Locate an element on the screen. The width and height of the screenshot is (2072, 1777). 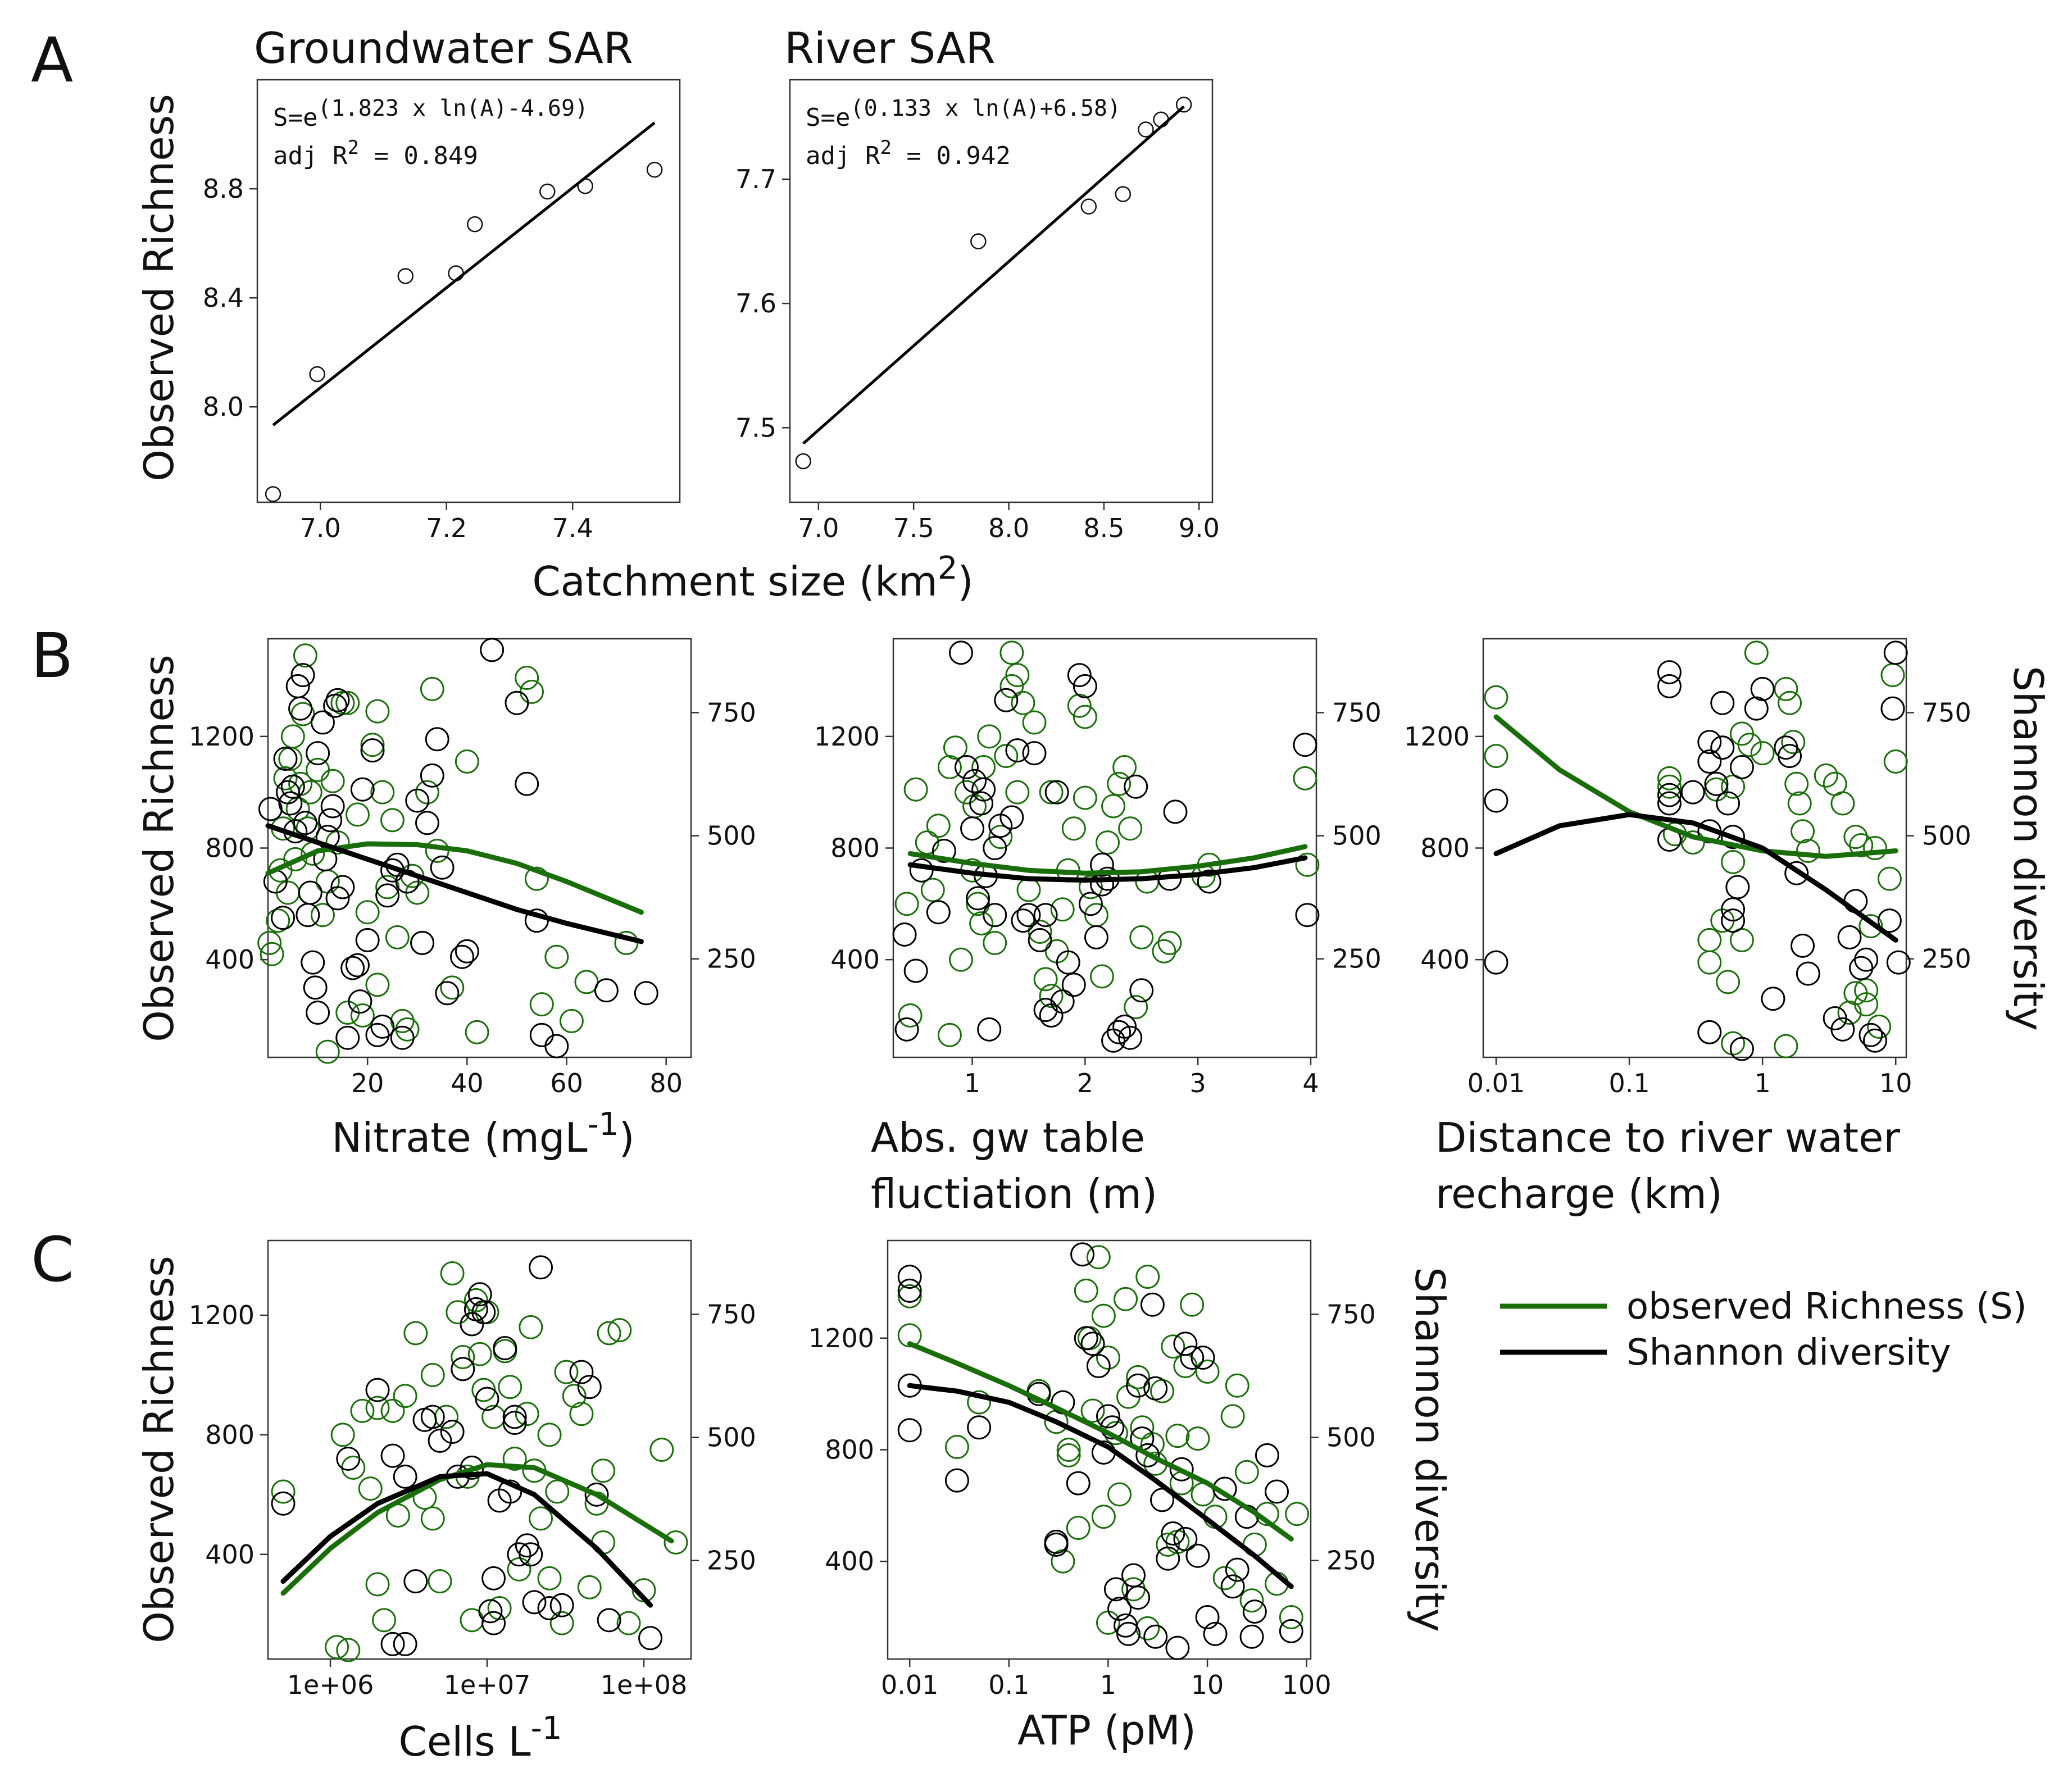
fit-equation: S=e(0.133 x ln(A)+6.58) is located at coordinates (963, 114).